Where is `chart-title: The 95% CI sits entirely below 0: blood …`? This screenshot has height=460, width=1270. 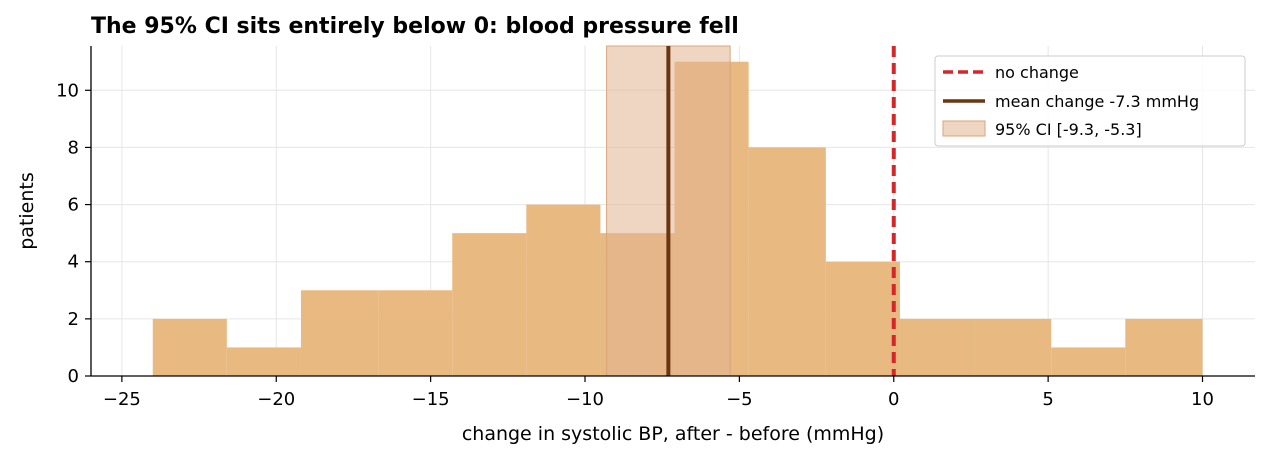
chart-title: The 95% CI sits entirely below 0: blood … is located at coordinates (415, 26).